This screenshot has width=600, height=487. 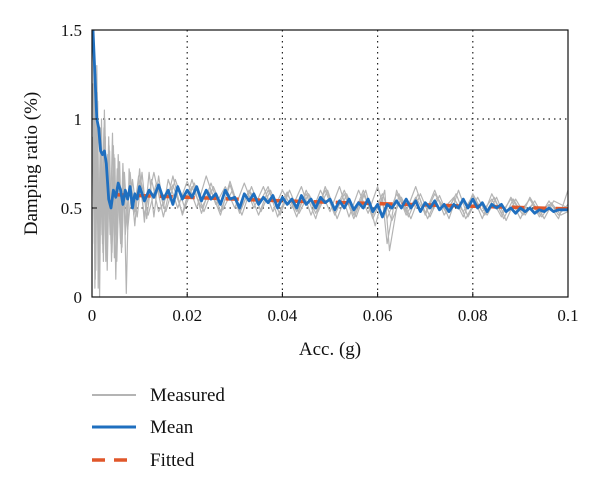 What do you see at coordinates (79, 164) in the screenshot?
I see `y-axis-ticks: 0 0.5 1 1.5` at bounding box center [79, 164].